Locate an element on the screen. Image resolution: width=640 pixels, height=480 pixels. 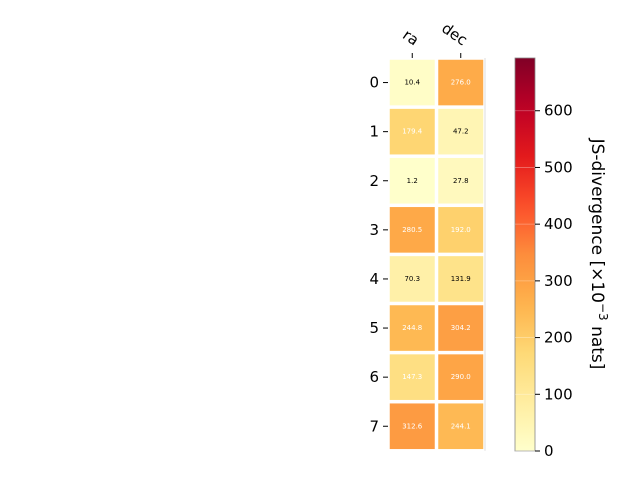
cell-value-label: 244.8 is located at coordinates (412, 328).